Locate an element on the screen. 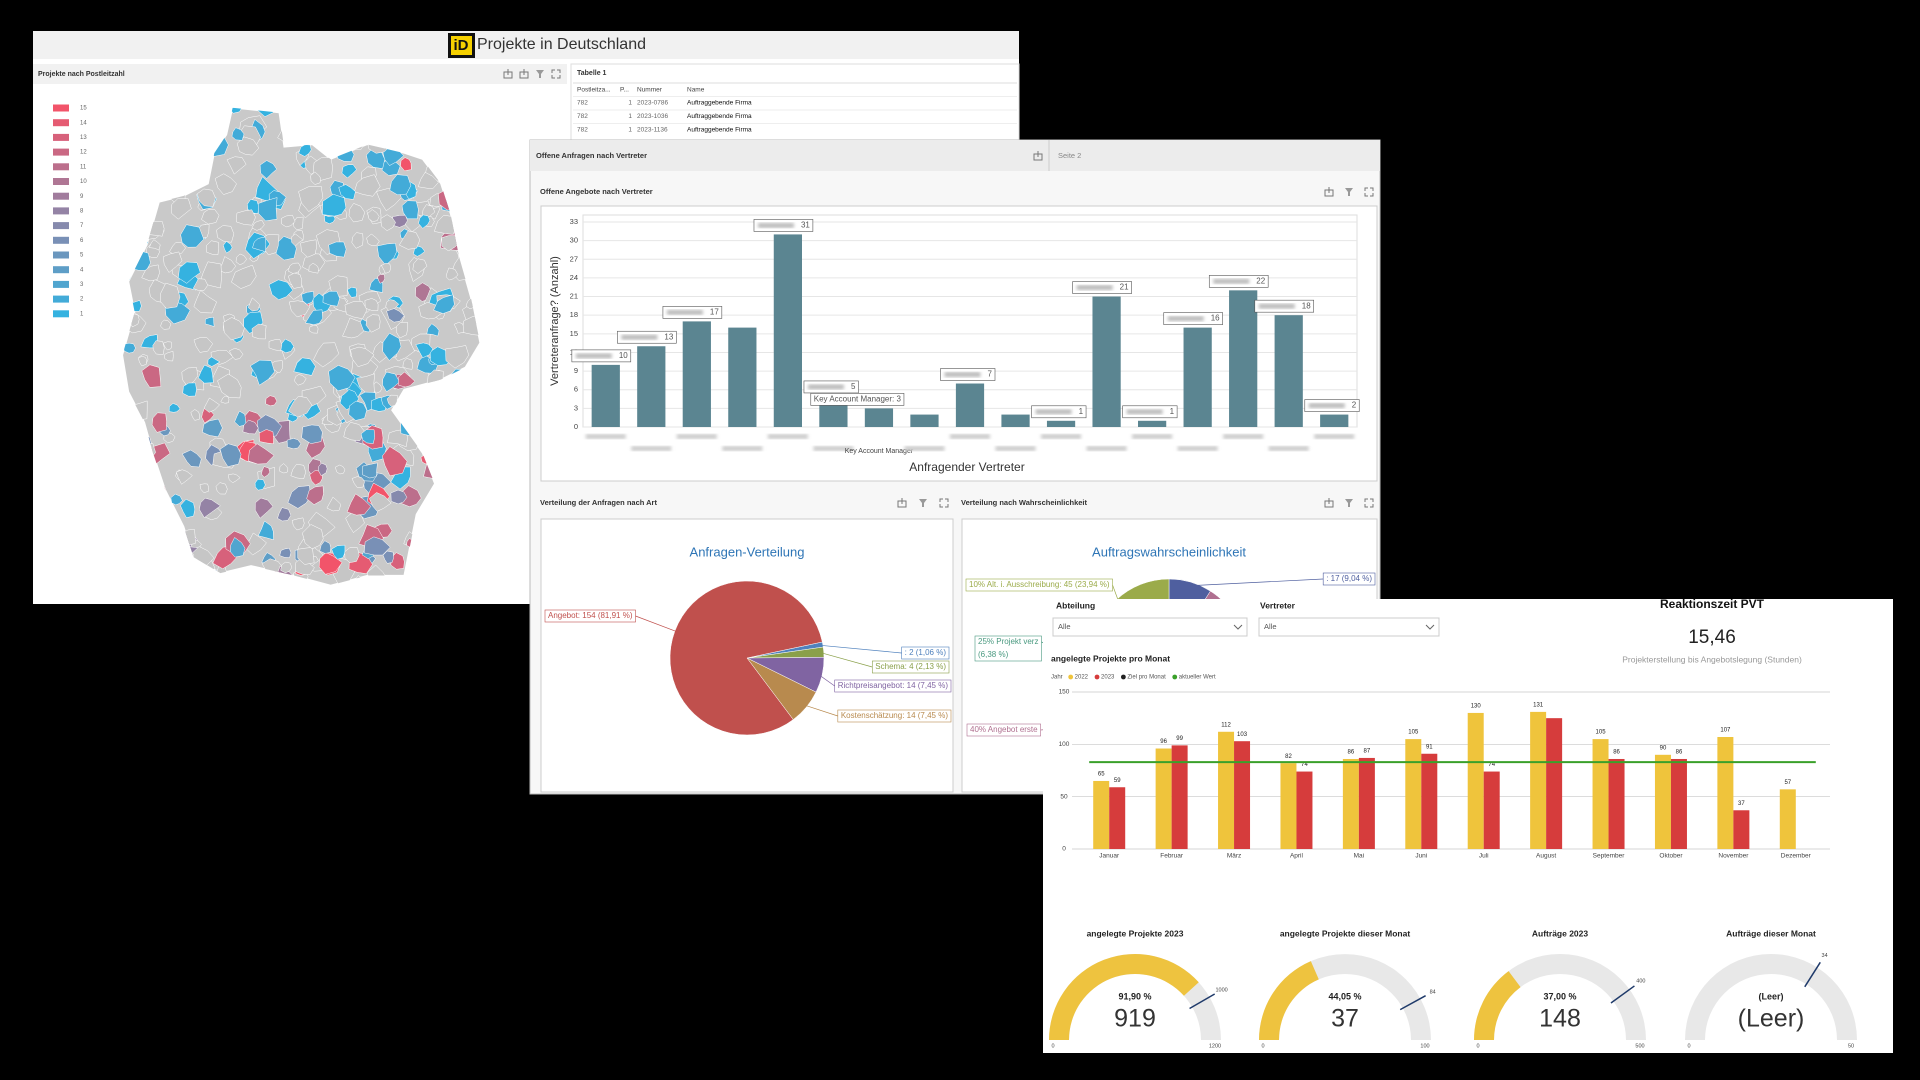 This screenshot has width=1920, height=1080. data-label: 31 is located at coordinates (805, 225).